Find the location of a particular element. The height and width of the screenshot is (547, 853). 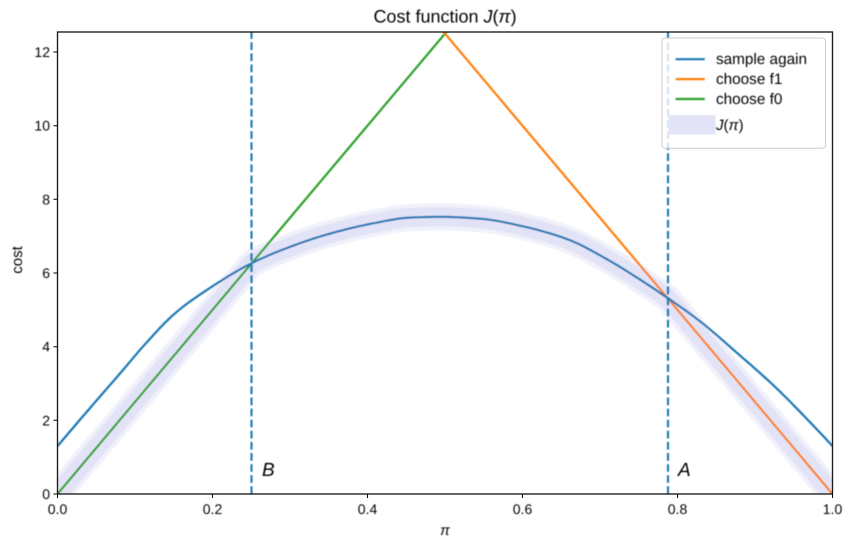

svg-text: cost is located at coordinates (17, 259).